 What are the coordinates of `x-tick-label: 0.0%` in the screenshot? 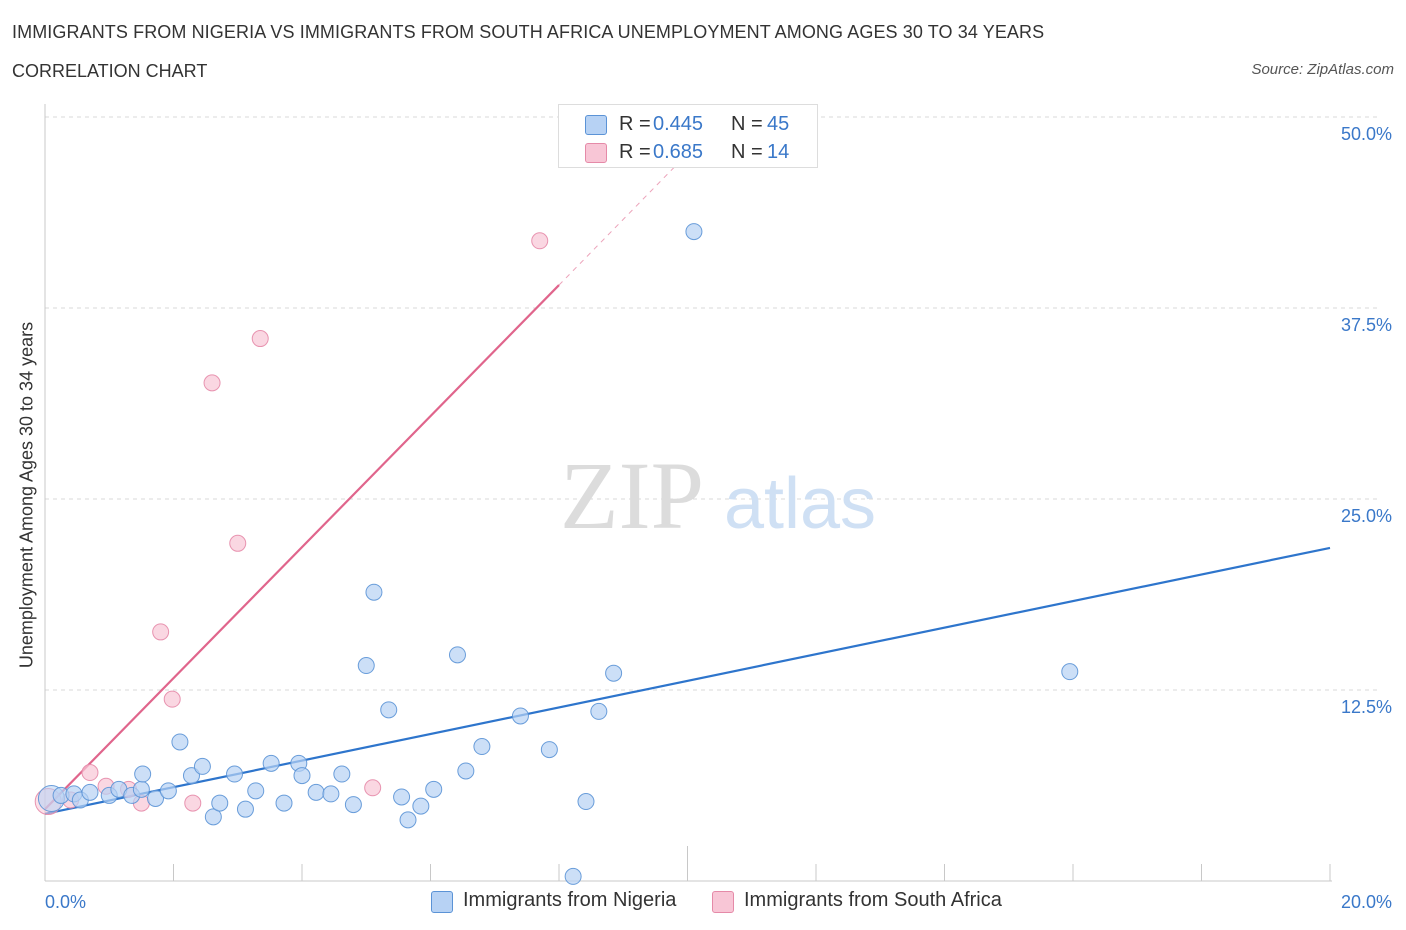 It's located at (65, 902).